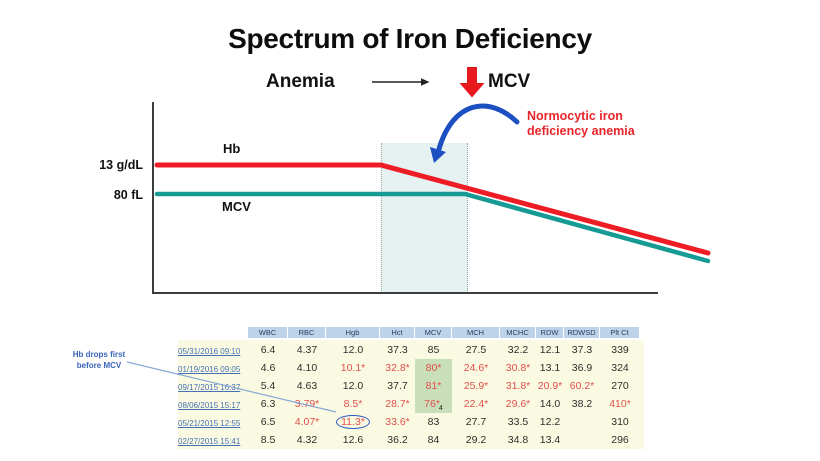  Describe the element at coordinates (476, 350) in the screenshot. I see `lab-value-cell: 27.5` at that location.